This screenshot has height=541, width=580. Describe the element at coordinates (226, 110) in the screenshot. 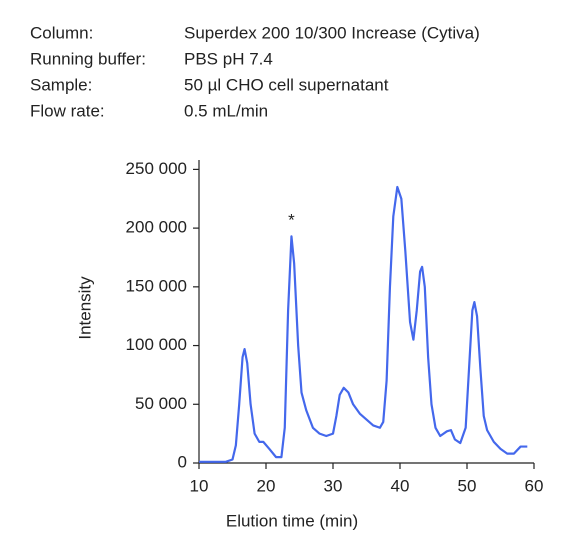

I see `field-value: 0.5 mL/min` at that location.